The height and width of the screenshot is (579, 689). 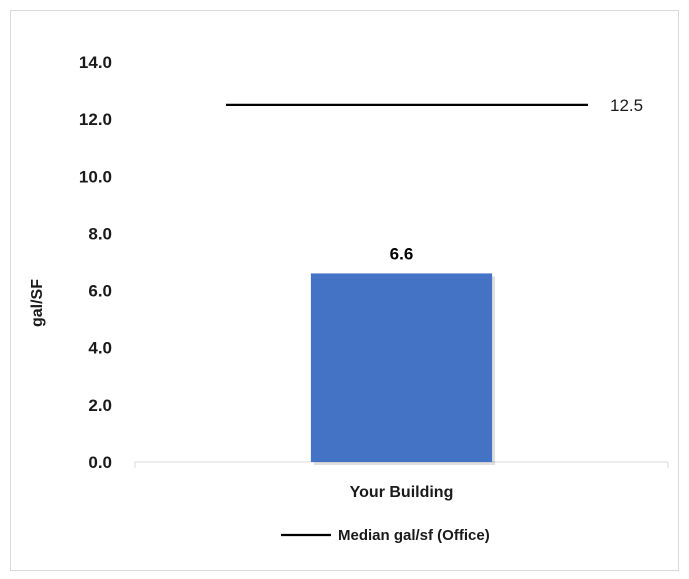 What do you see at coordinates (100, 291) in the screenshot?
I see `y-tick-label: 6.0` at bounding box center [100, 291].